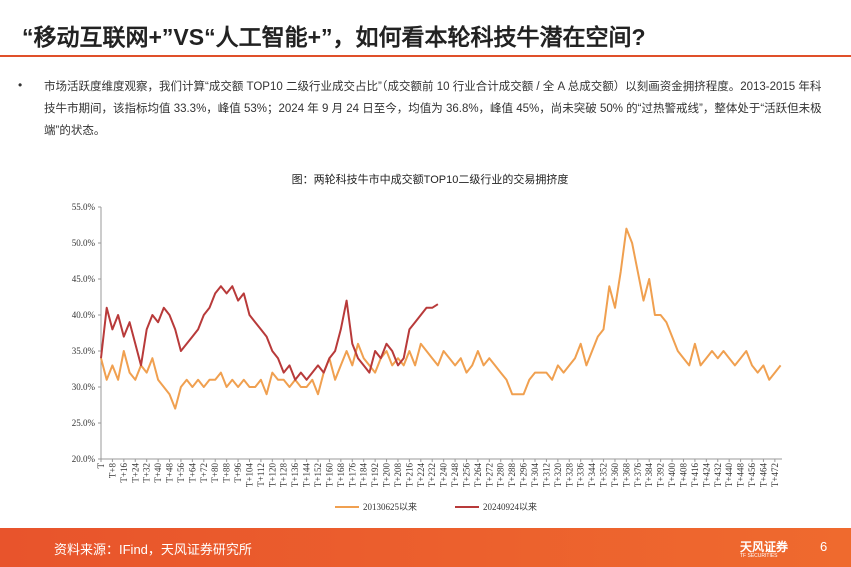  I want to click on x-tick-label: T+192, so click(375, 475).